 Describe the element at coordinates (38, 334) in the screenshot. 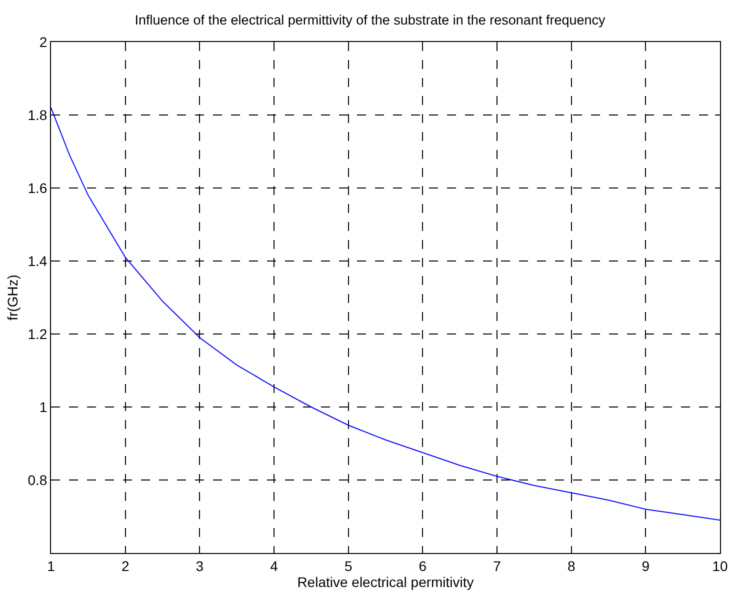

I see `y-tick-label: 1.2` at that location.